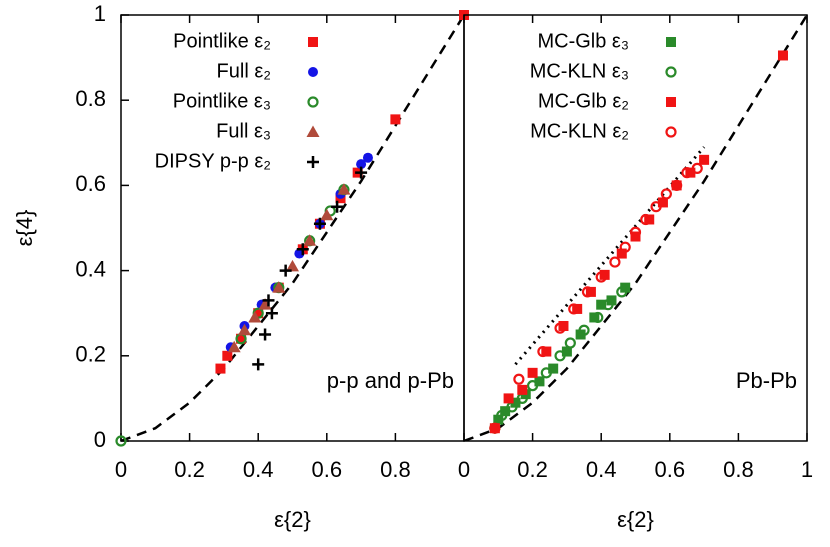 Image resolution: width=830 pixels, height=547 pixels. Describe the element at coordinates (100, 439) in the screenshot. I see `y-tick-label: 0` at that location.